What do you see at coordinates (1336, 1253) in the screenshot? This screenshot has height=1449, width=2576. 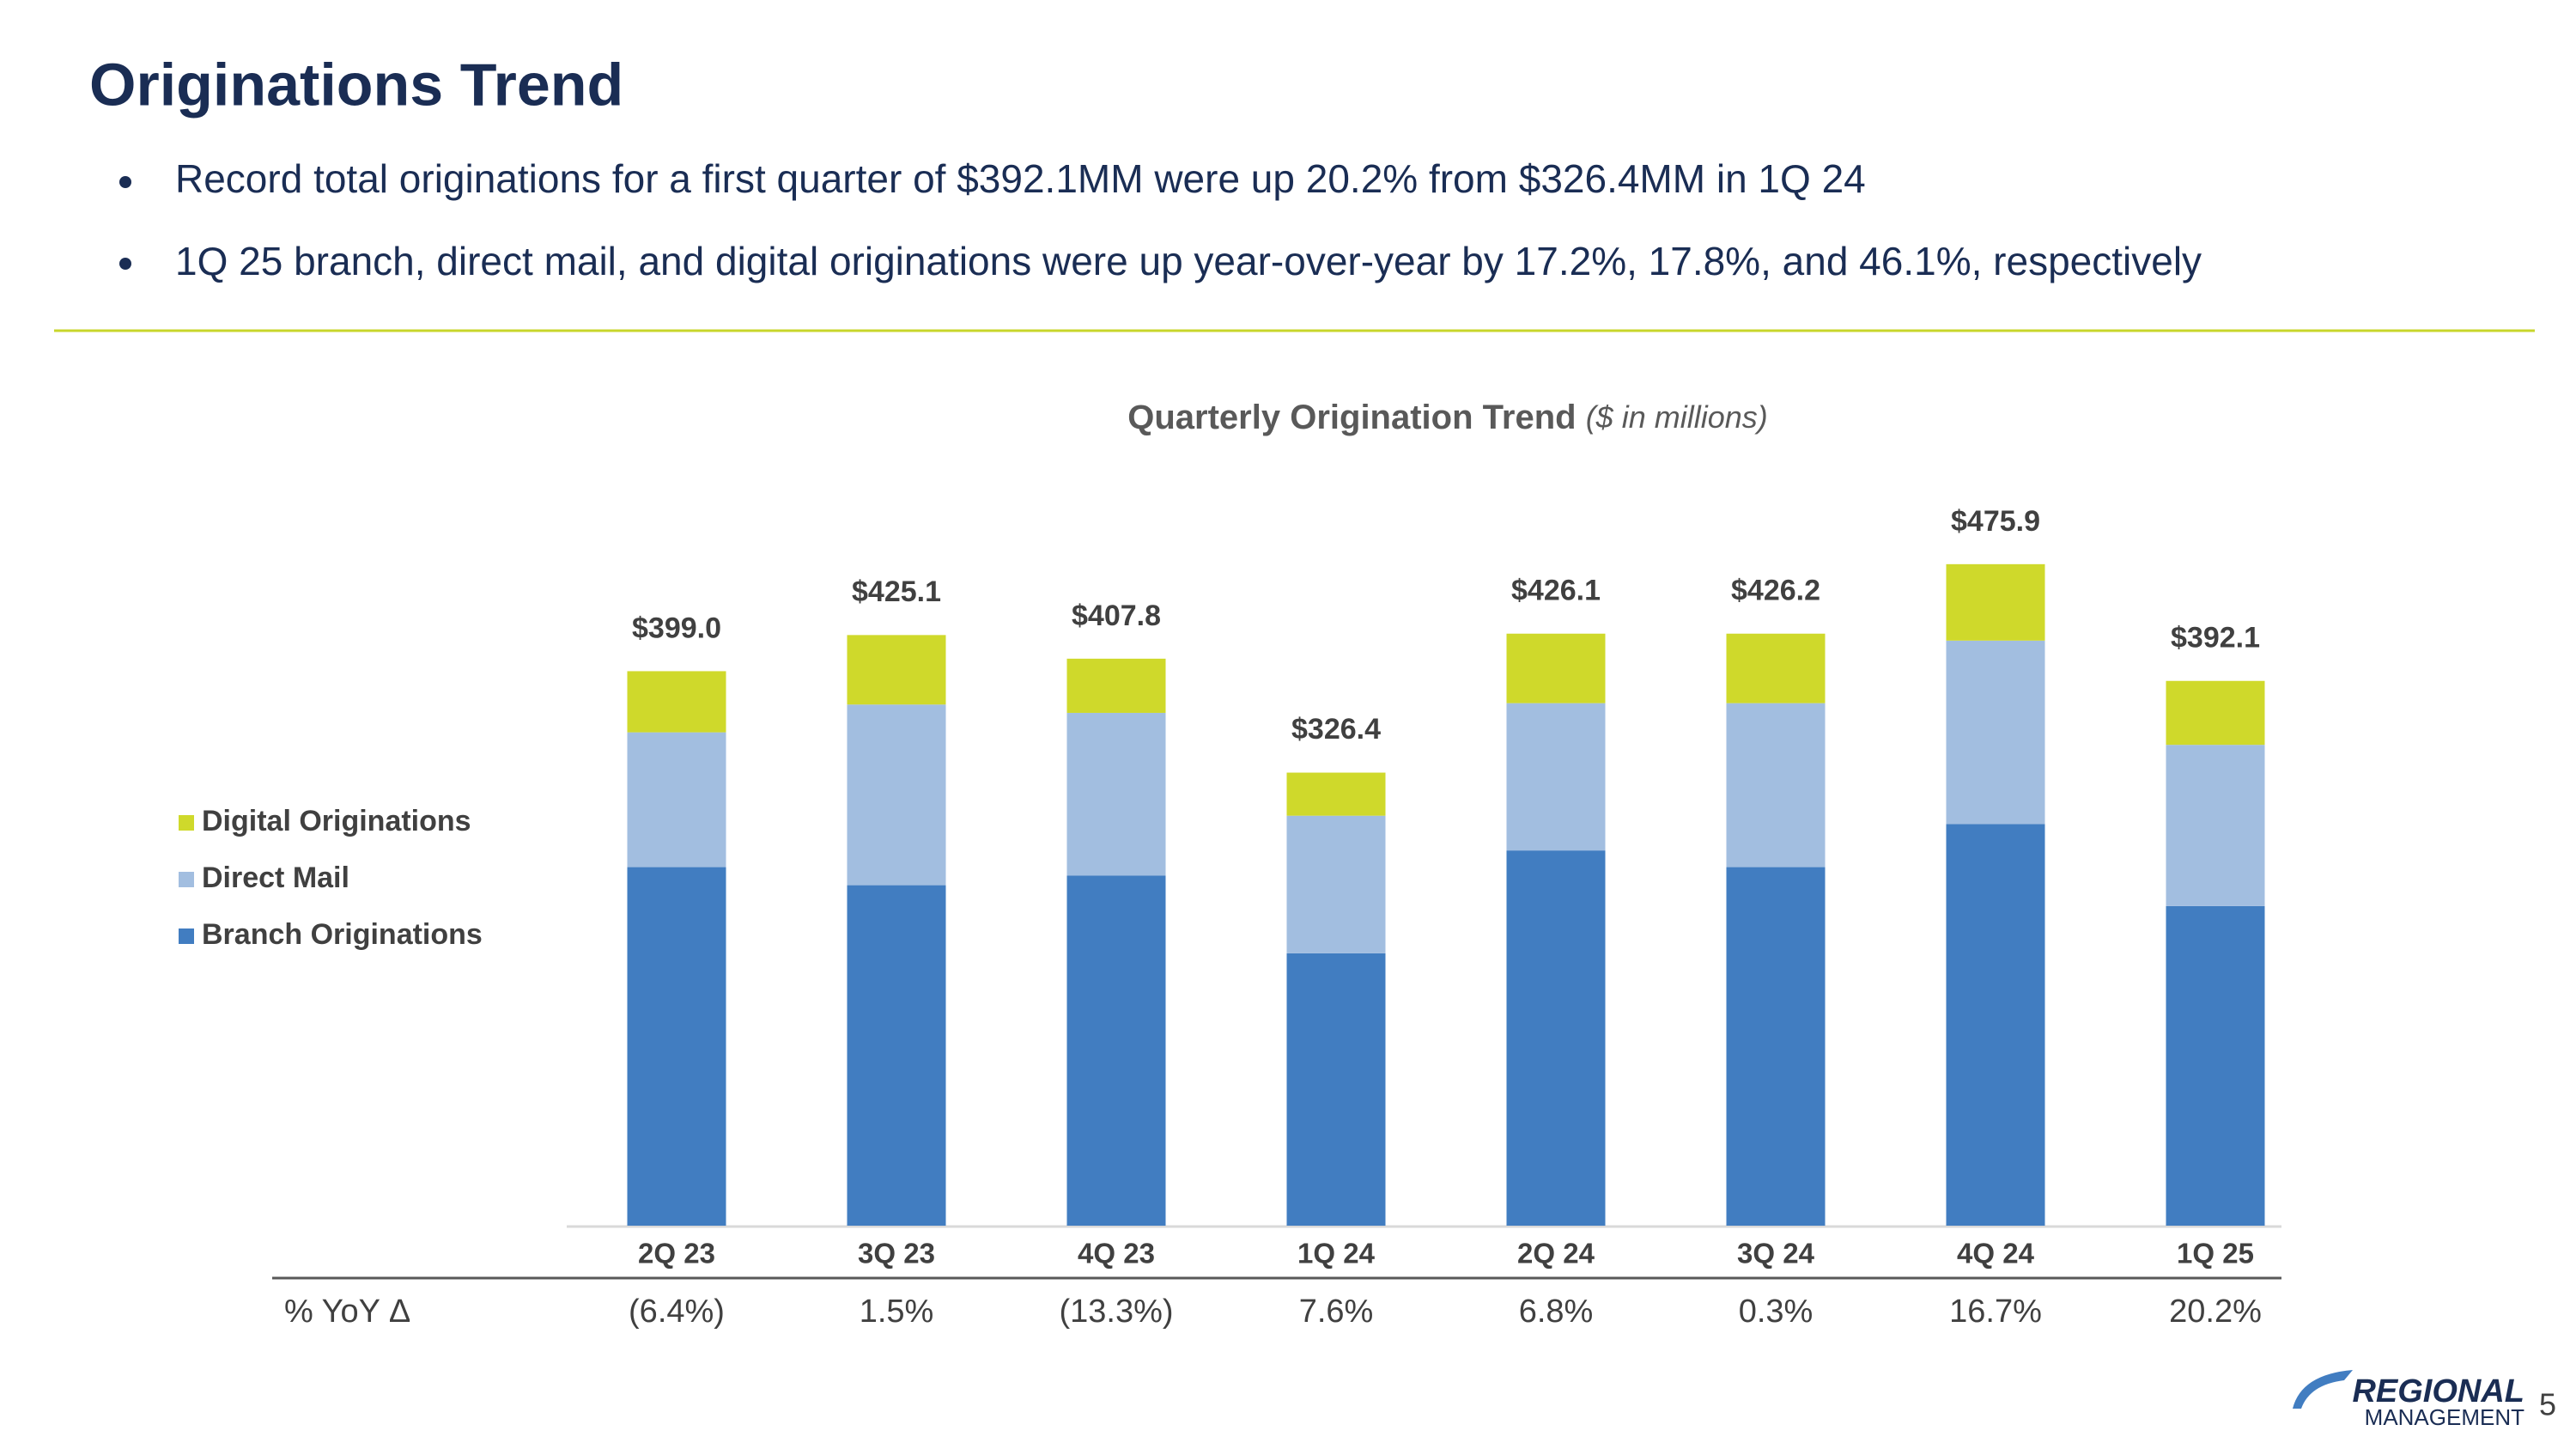 I see `x-tick-label: 1Q 24` at bounding box center [1336, 1253].